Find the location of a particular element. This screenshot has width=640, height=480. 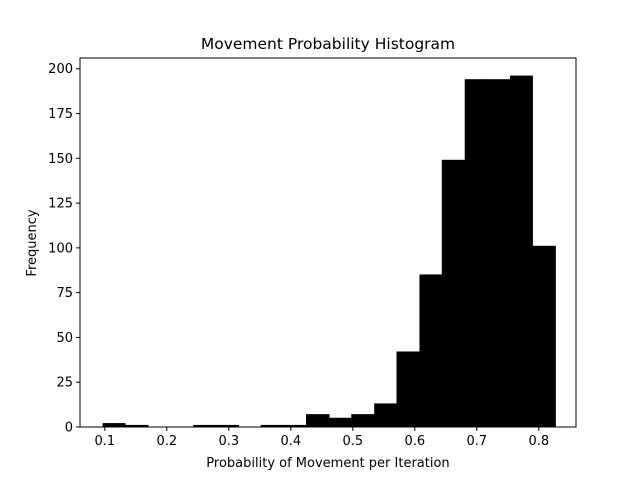

x-tick-label-7: 0.8 is located at coordinates (538, 441).